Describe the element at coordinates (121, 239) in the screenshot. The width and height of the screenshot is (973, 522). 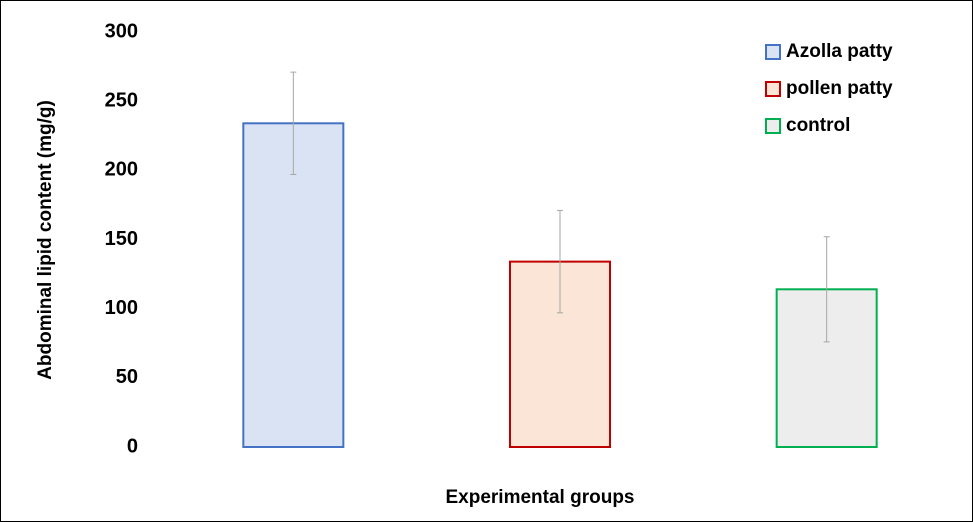
I see `y-tick-label: 150` at that location.